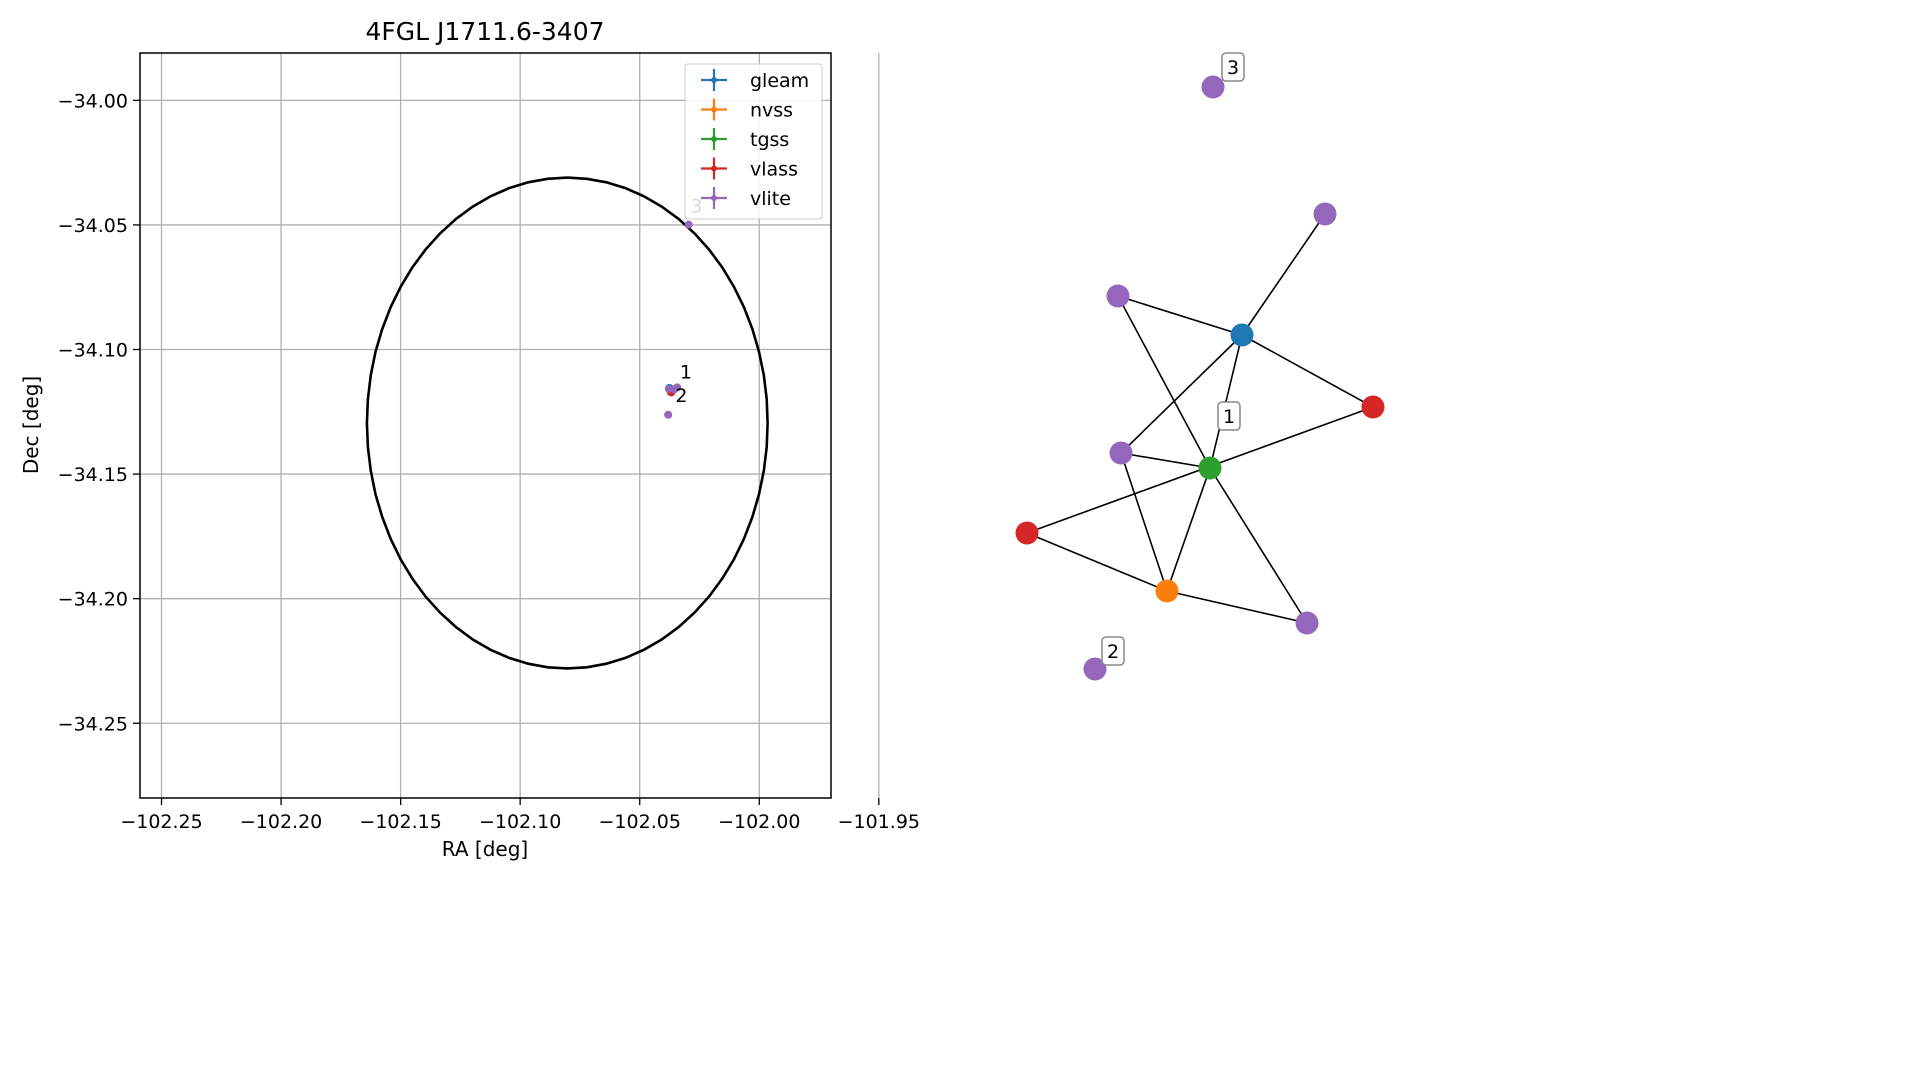 This screenshot has height=1080, width=1919. Describe the element at coordinates (1210, 468) in the screenshot. I see `network-node-tgss` at that location.